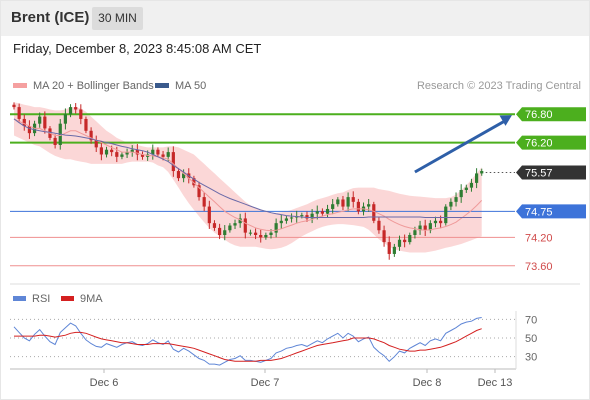 The width and height of the screenshot is (590, 400). What do you see at coordinates (461, 145) in the screenshot?
I see `forecast-arrow-shaft` at bounding box center [461, 145].